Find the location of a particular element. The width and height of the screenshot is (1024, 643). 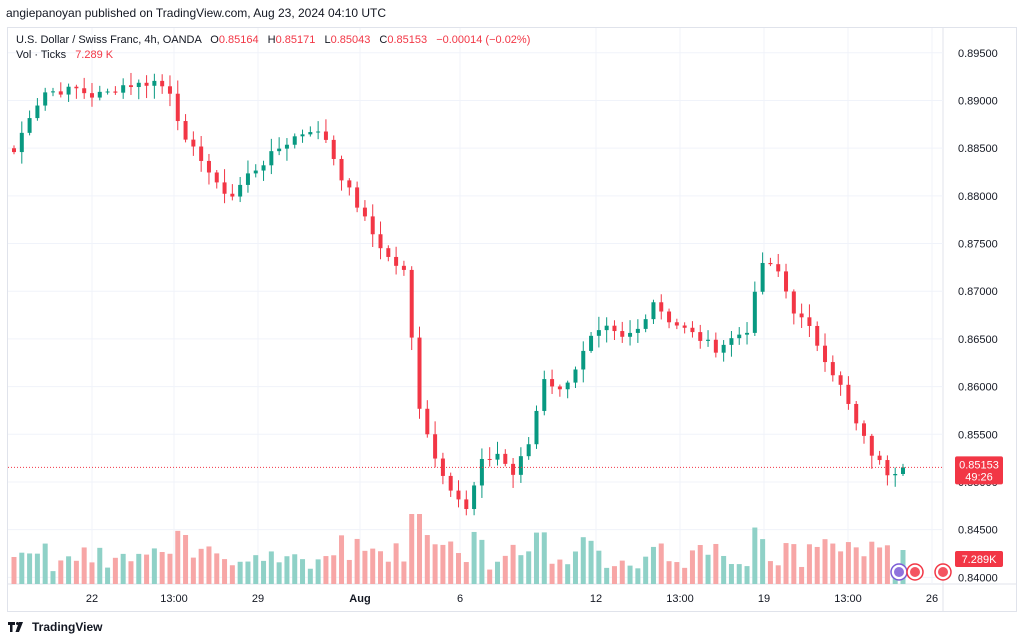

y-tick-label: 0.87000 is located at coordinates (978, 292).